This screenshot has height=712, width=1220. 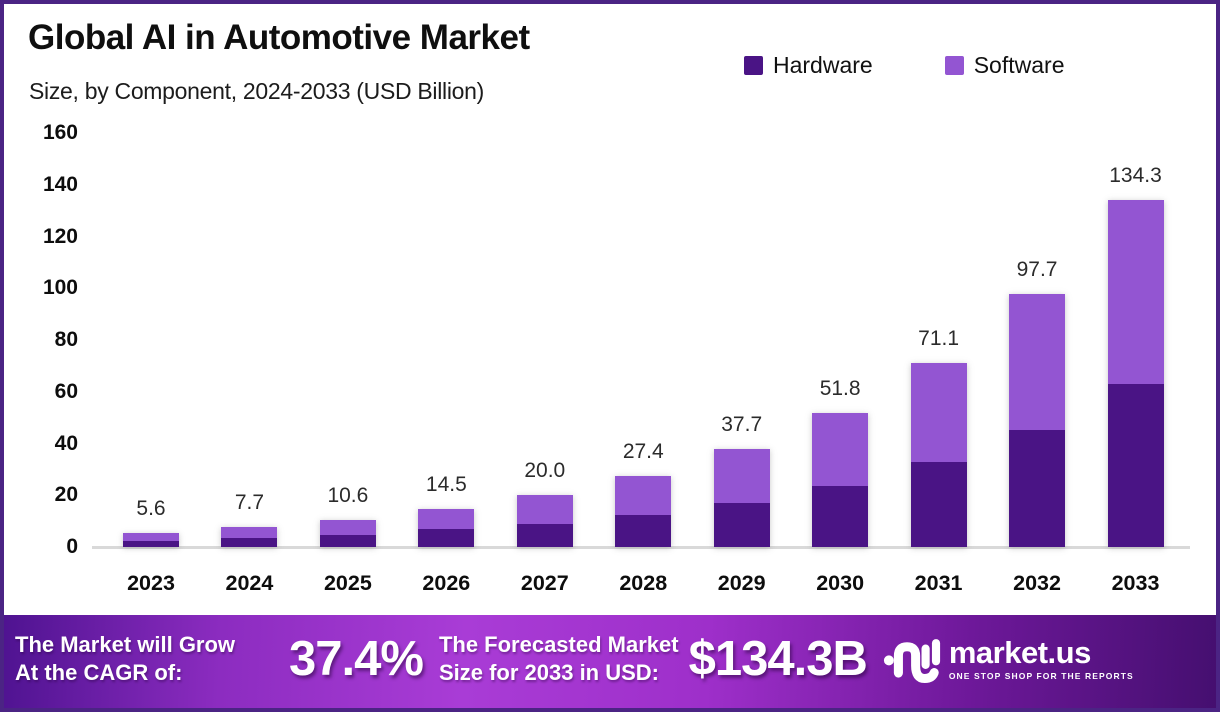 What do you see at coordinates (643, 583) in the screenshot?
I see `x-axis-label: 2028` at bounding box center [643, 583].